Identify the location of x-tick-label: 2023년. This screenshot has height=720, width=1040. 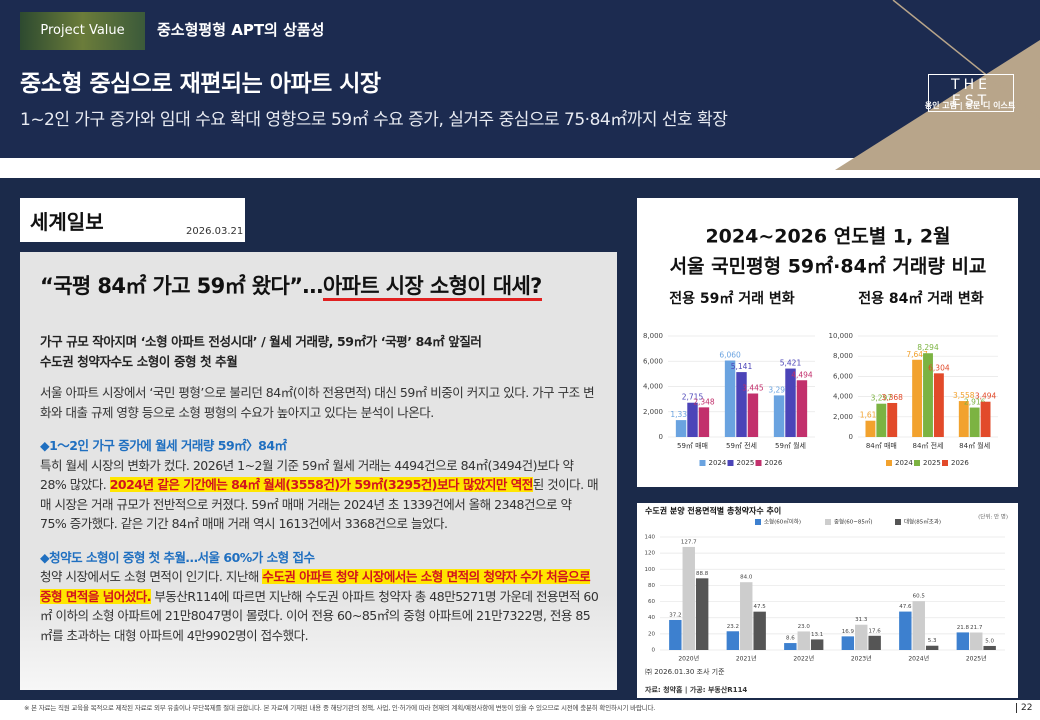
(861, 659).